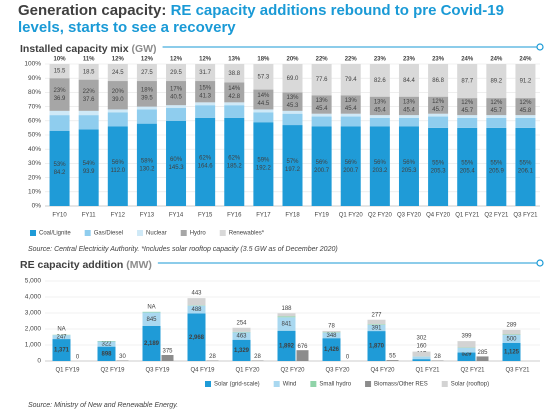 Image resolution: width=550 pixels, height=418 pixels. Describe the element at coordinates (525, 216) in the screenshot. I see `x-tick-label: Q3 FY21` at that location.